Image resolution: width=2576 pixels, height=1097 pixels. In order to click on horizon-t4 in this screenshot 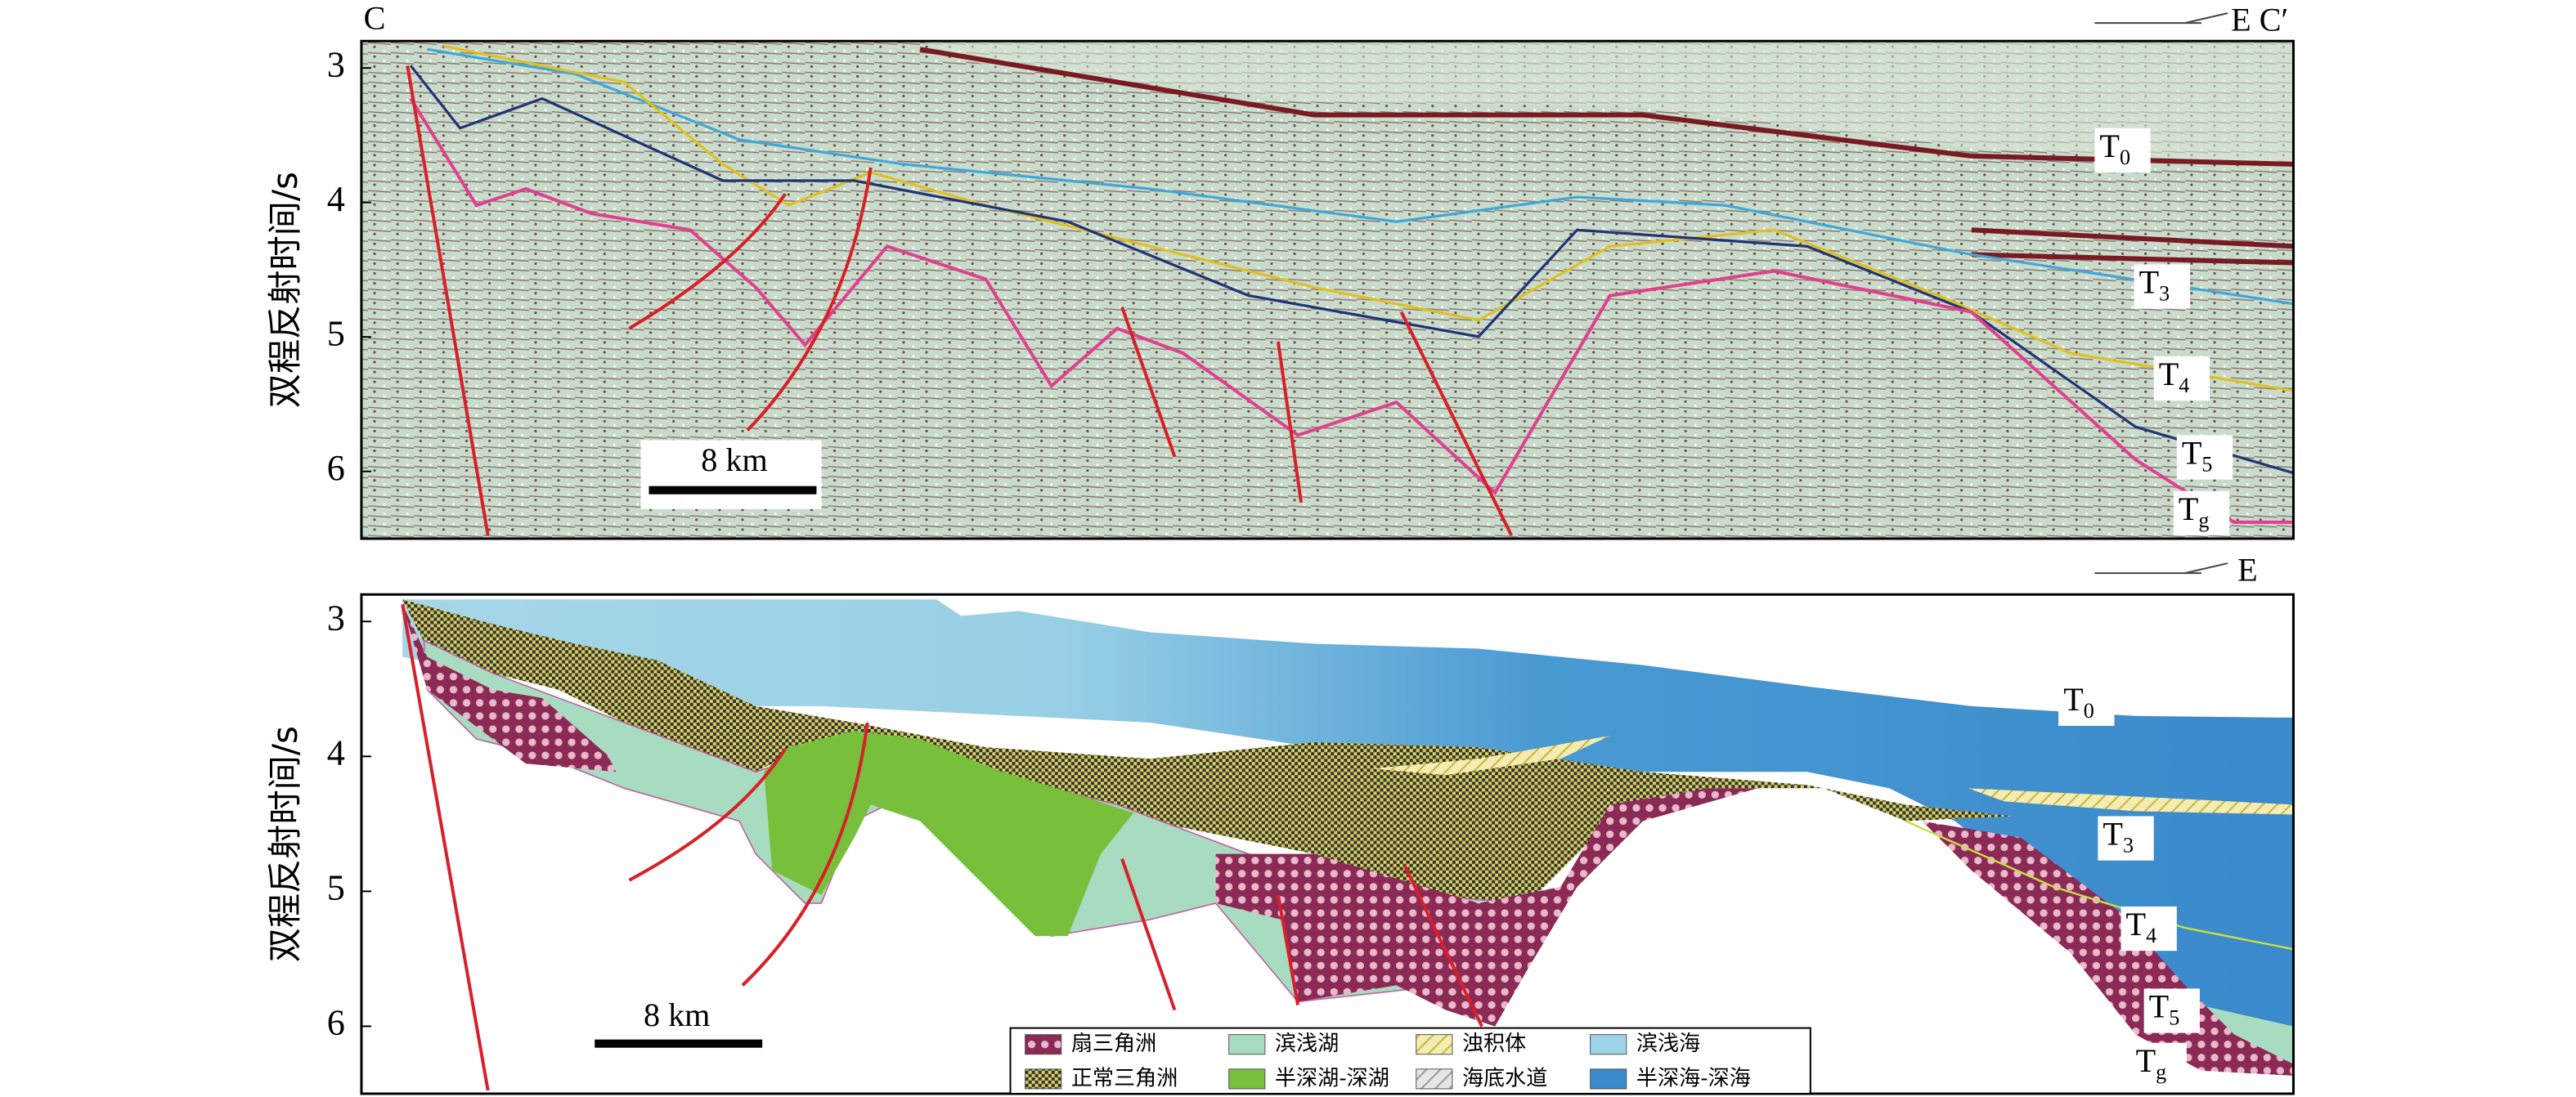, I will do `click(2099, 886)`.